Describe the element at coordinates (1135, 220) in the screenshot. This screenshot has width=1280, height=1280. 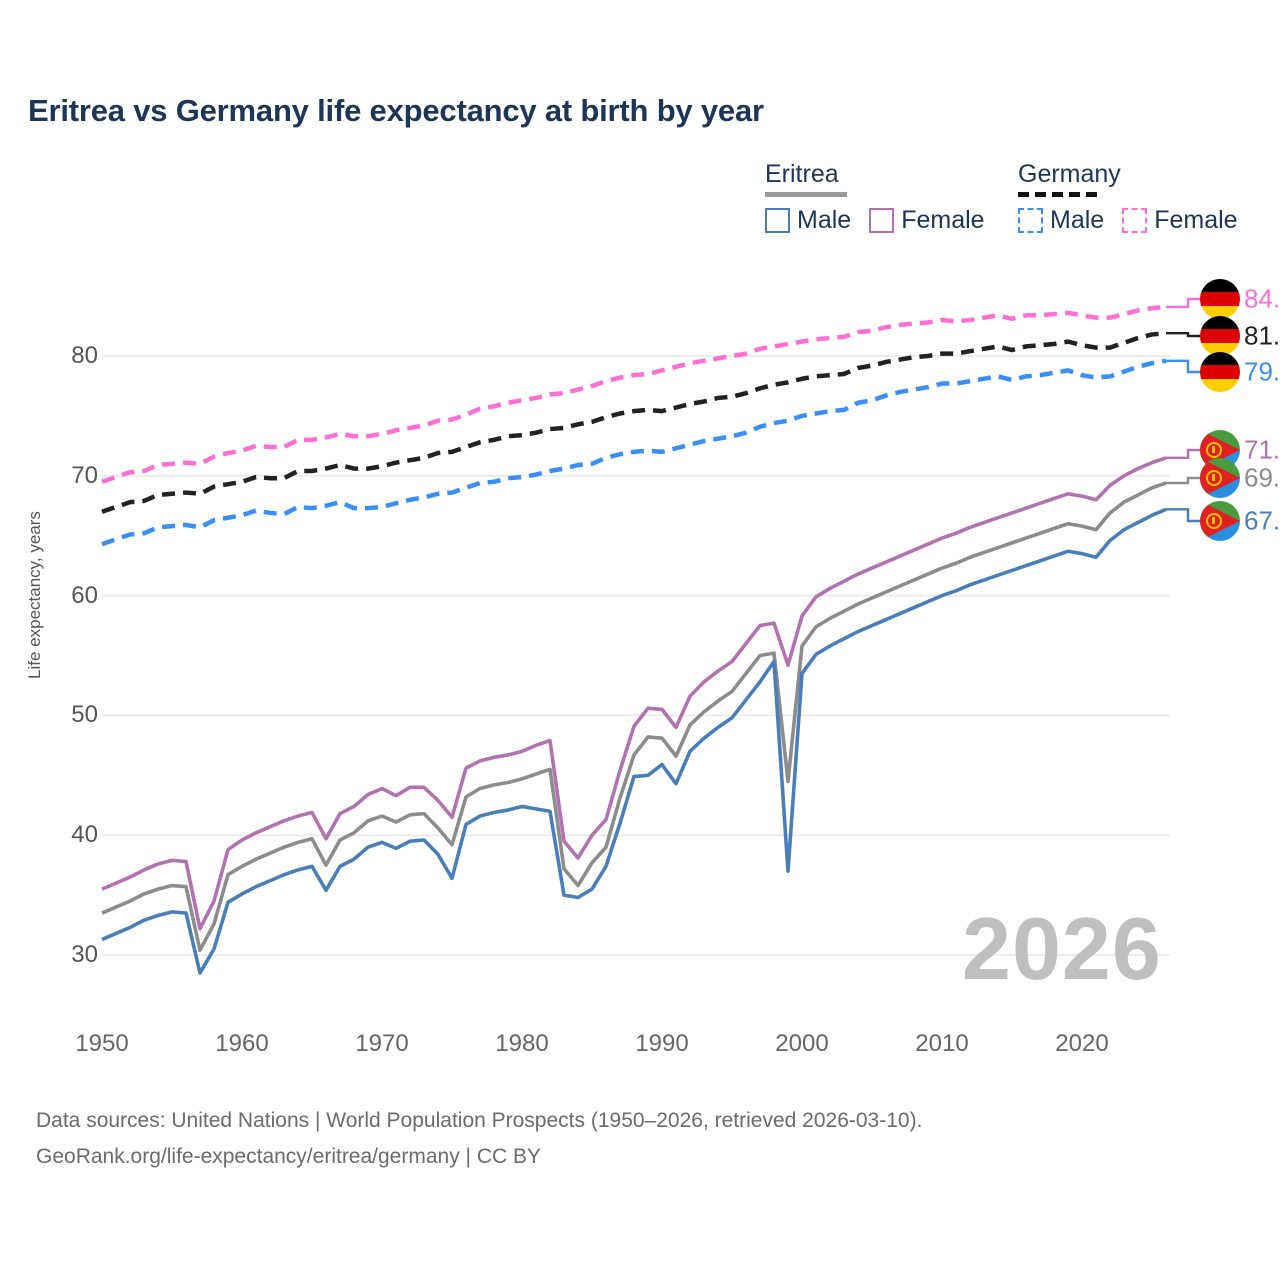
I see `legend-swatch-germany-female` at that location.